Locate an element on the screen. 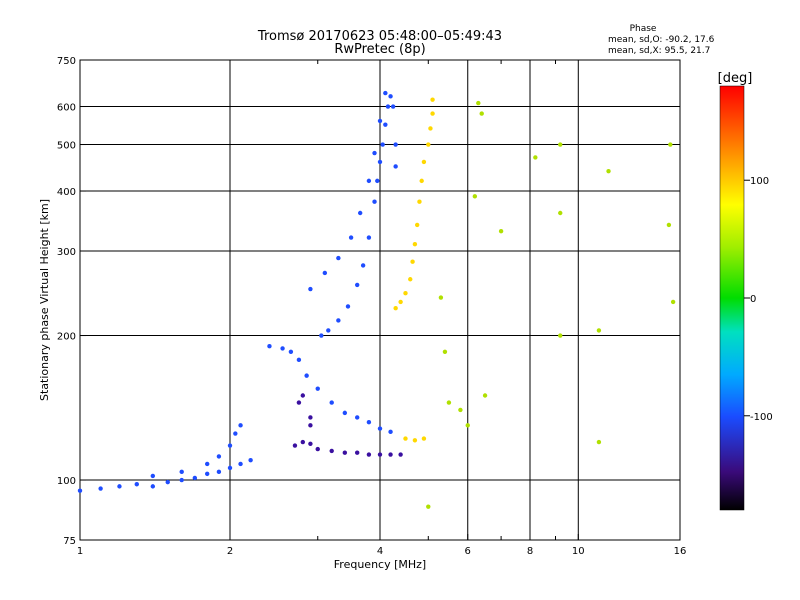  x-tick-label: 6 is located at coordinates (468, 551).